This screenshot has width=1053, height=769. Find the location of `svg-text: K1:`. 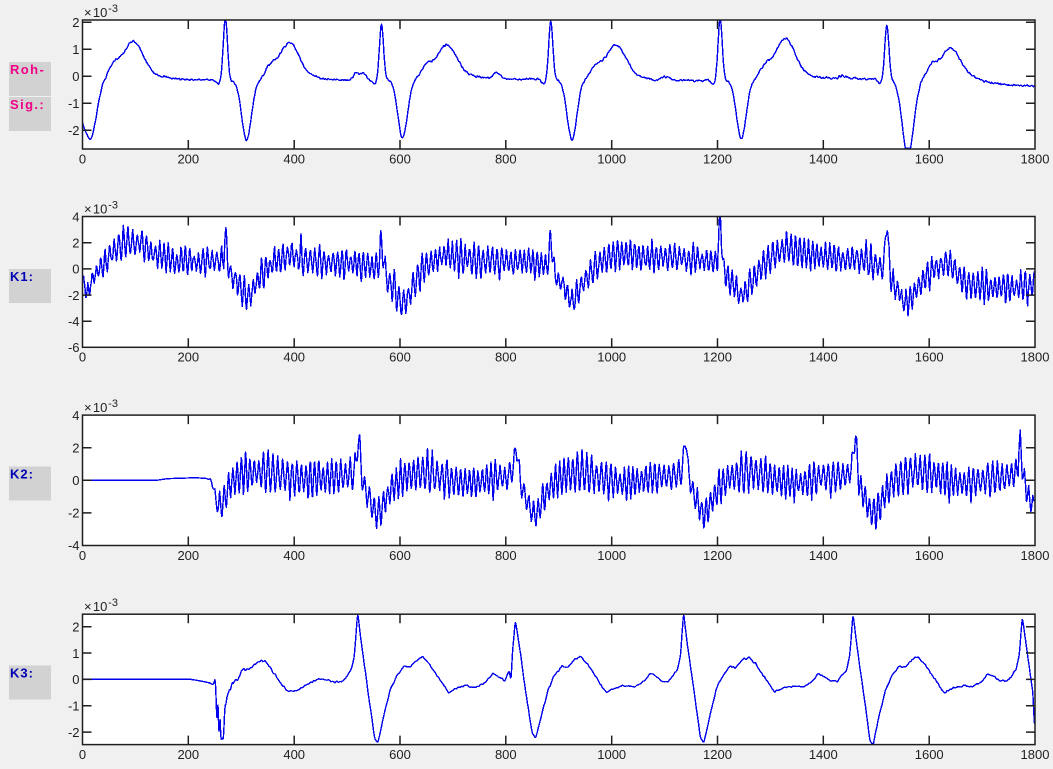

svg-text: K1: is located at coordinates (22, 276).